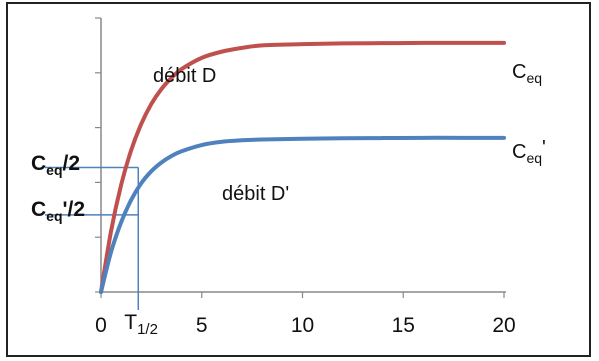 The height and width of the screenshot is (361, 599). I want to click on half-ceq-prime-label: Ceq'/2, so click(58, 211).